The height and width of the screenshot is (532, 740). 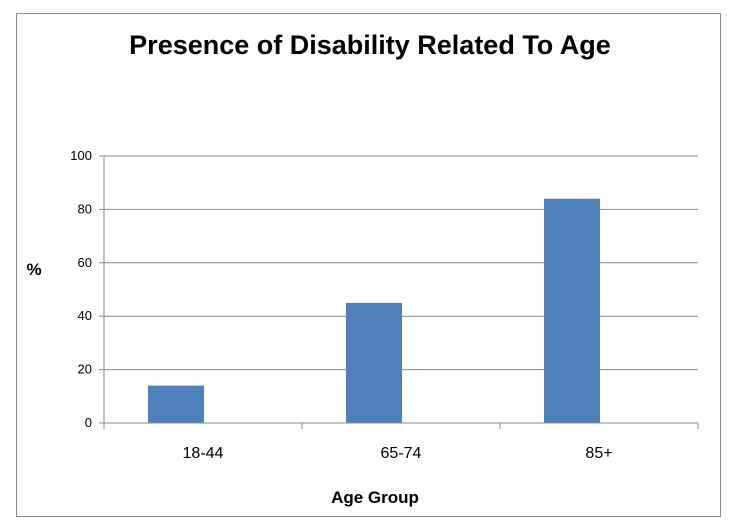 What do you see at coordinates (87, 289) in the screenshot?
I see `y-tick-labels: 0 20 40 60 80 100` at bounding box center [87, 289].